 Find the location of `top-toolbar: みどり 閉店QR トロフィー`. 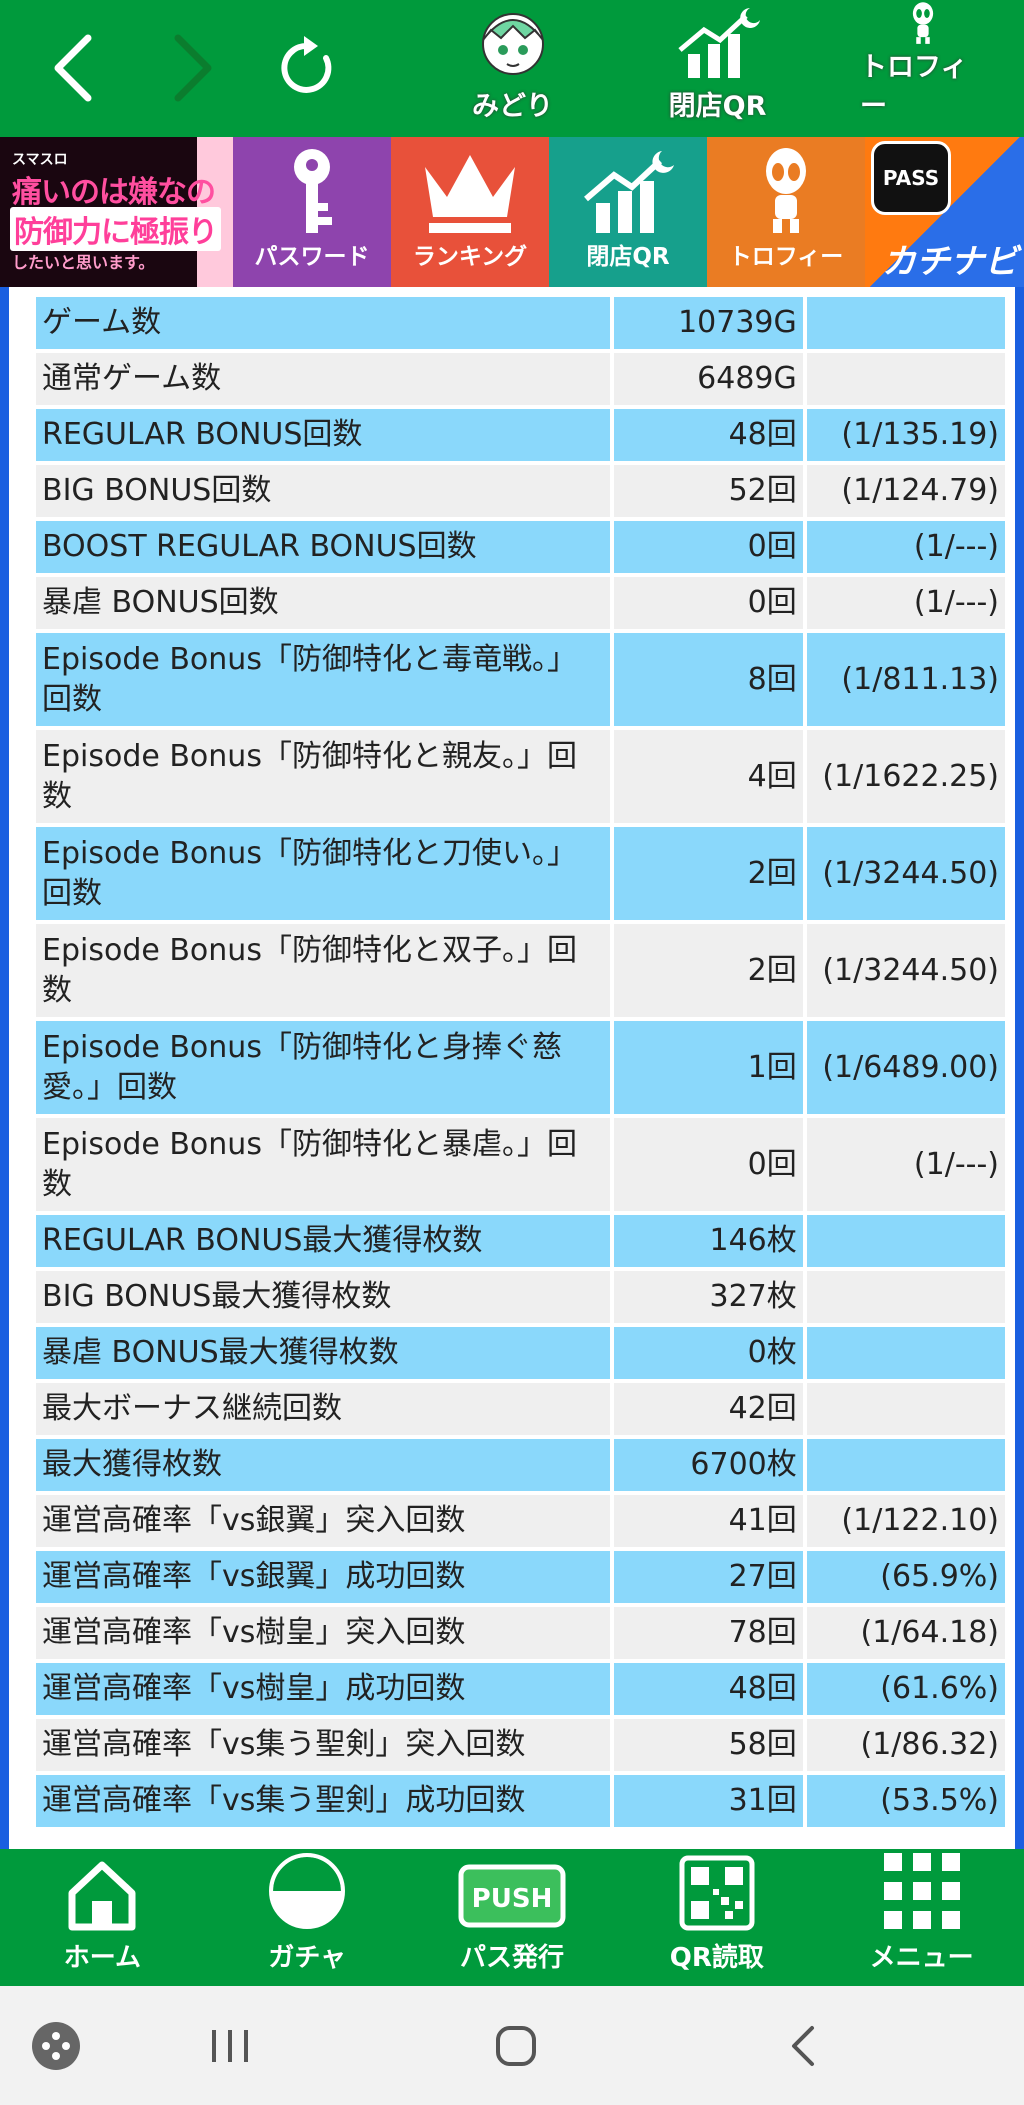

top-toolbar: みどり 閉店QR トロフィー is located at coordinates (512, 68).